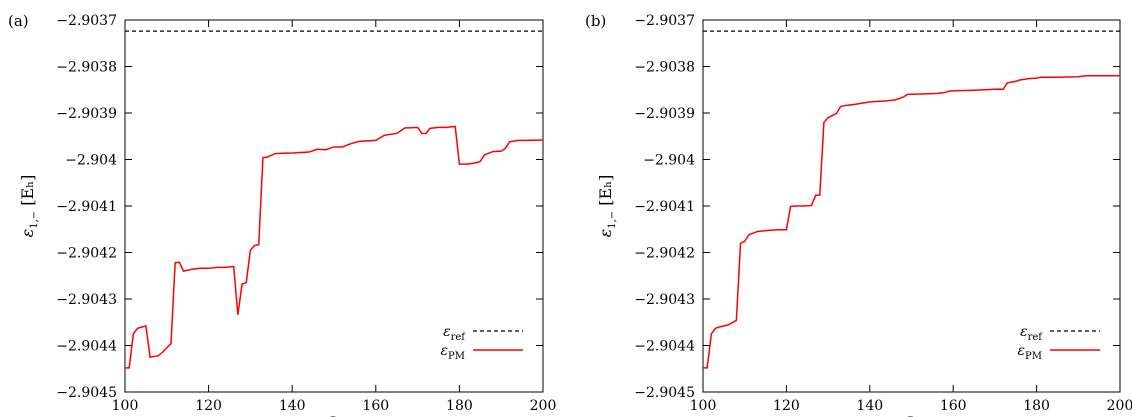  What do you see at coordinates (18, 21) in the screenshot?
I see `panel-label: (a)` at bounding box center [18, 21].